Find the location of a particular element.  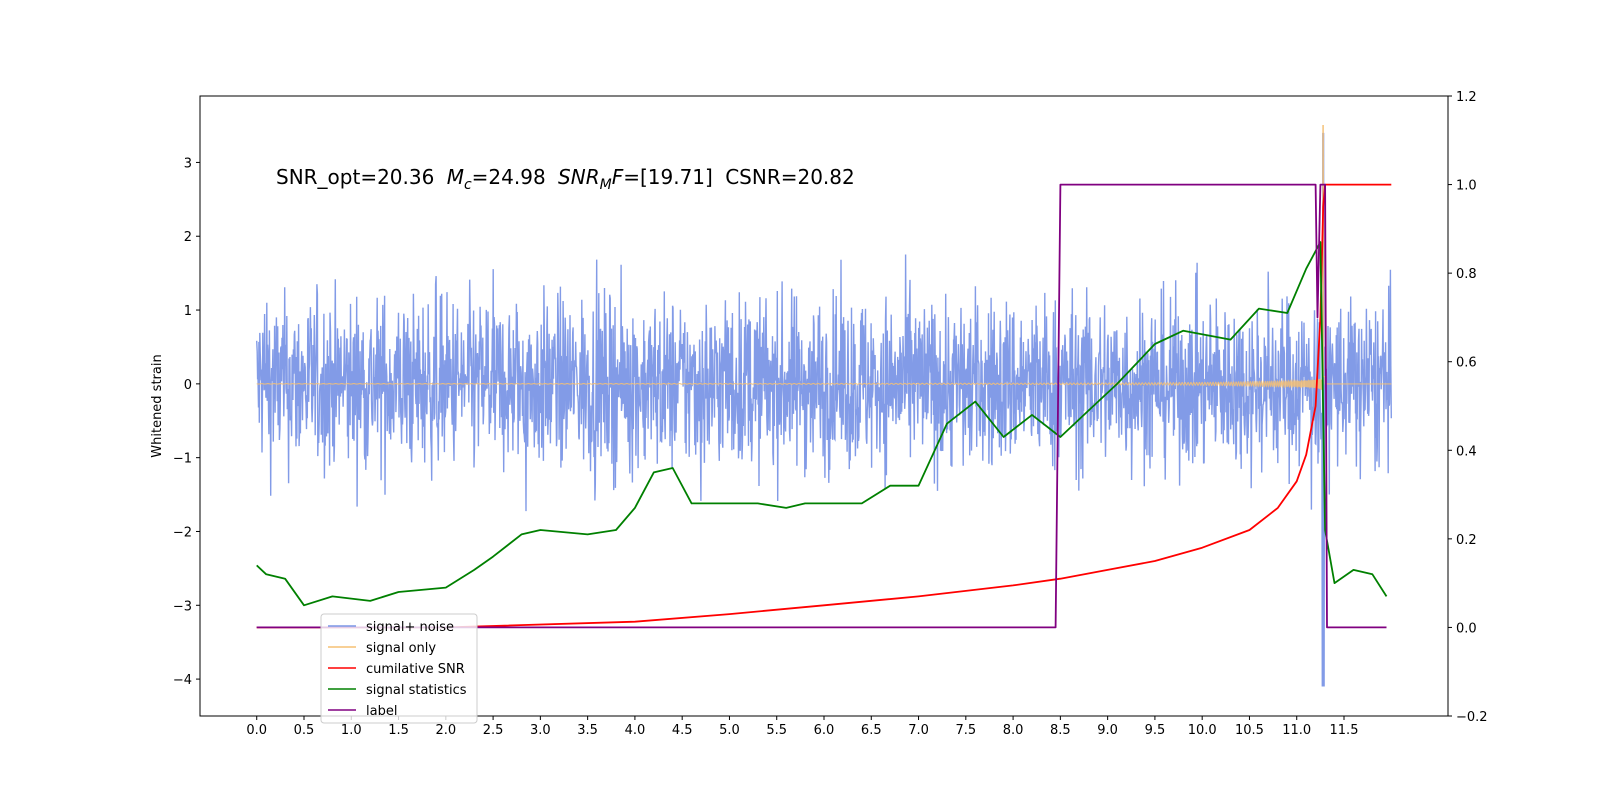

y-left-tick-label: 2 is located at coordinates (188, 237).